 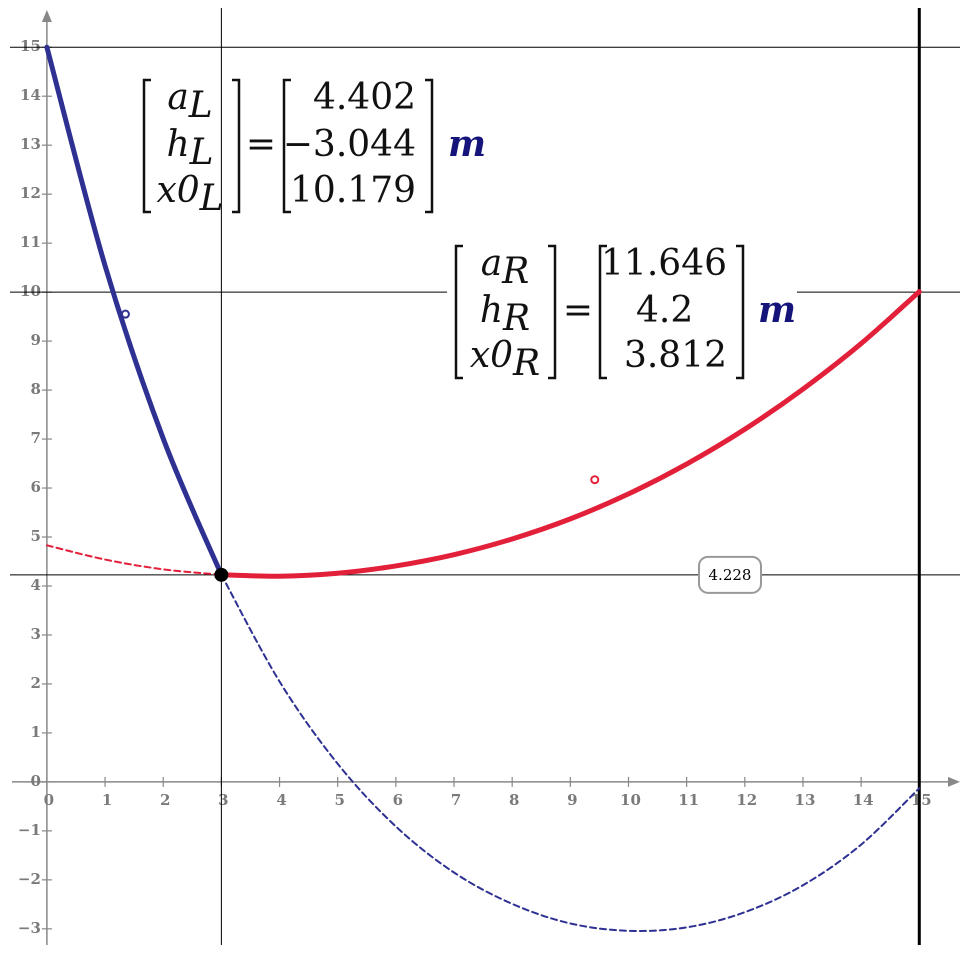 What do you see at coordinates (223, 800) in the screenshot?
I see `x-tick-label: 3` at bounding box center [223, 800].